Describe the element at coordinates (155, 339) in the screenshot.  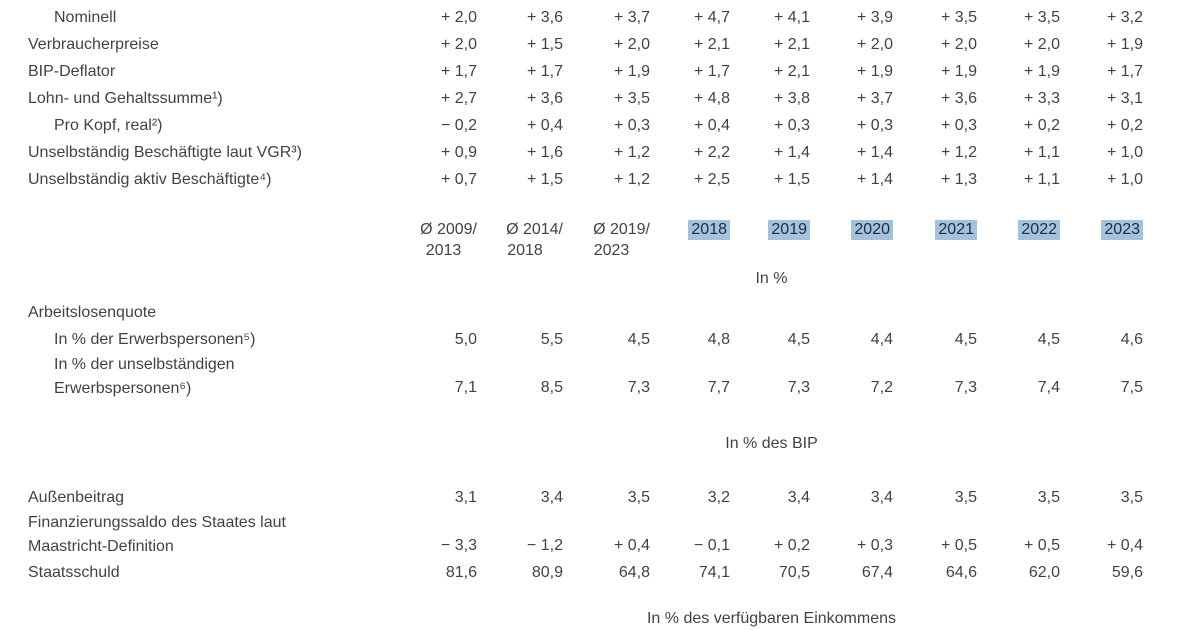
I see `row-label-line: In % der Erwerbspersonen⁵)` at that location.